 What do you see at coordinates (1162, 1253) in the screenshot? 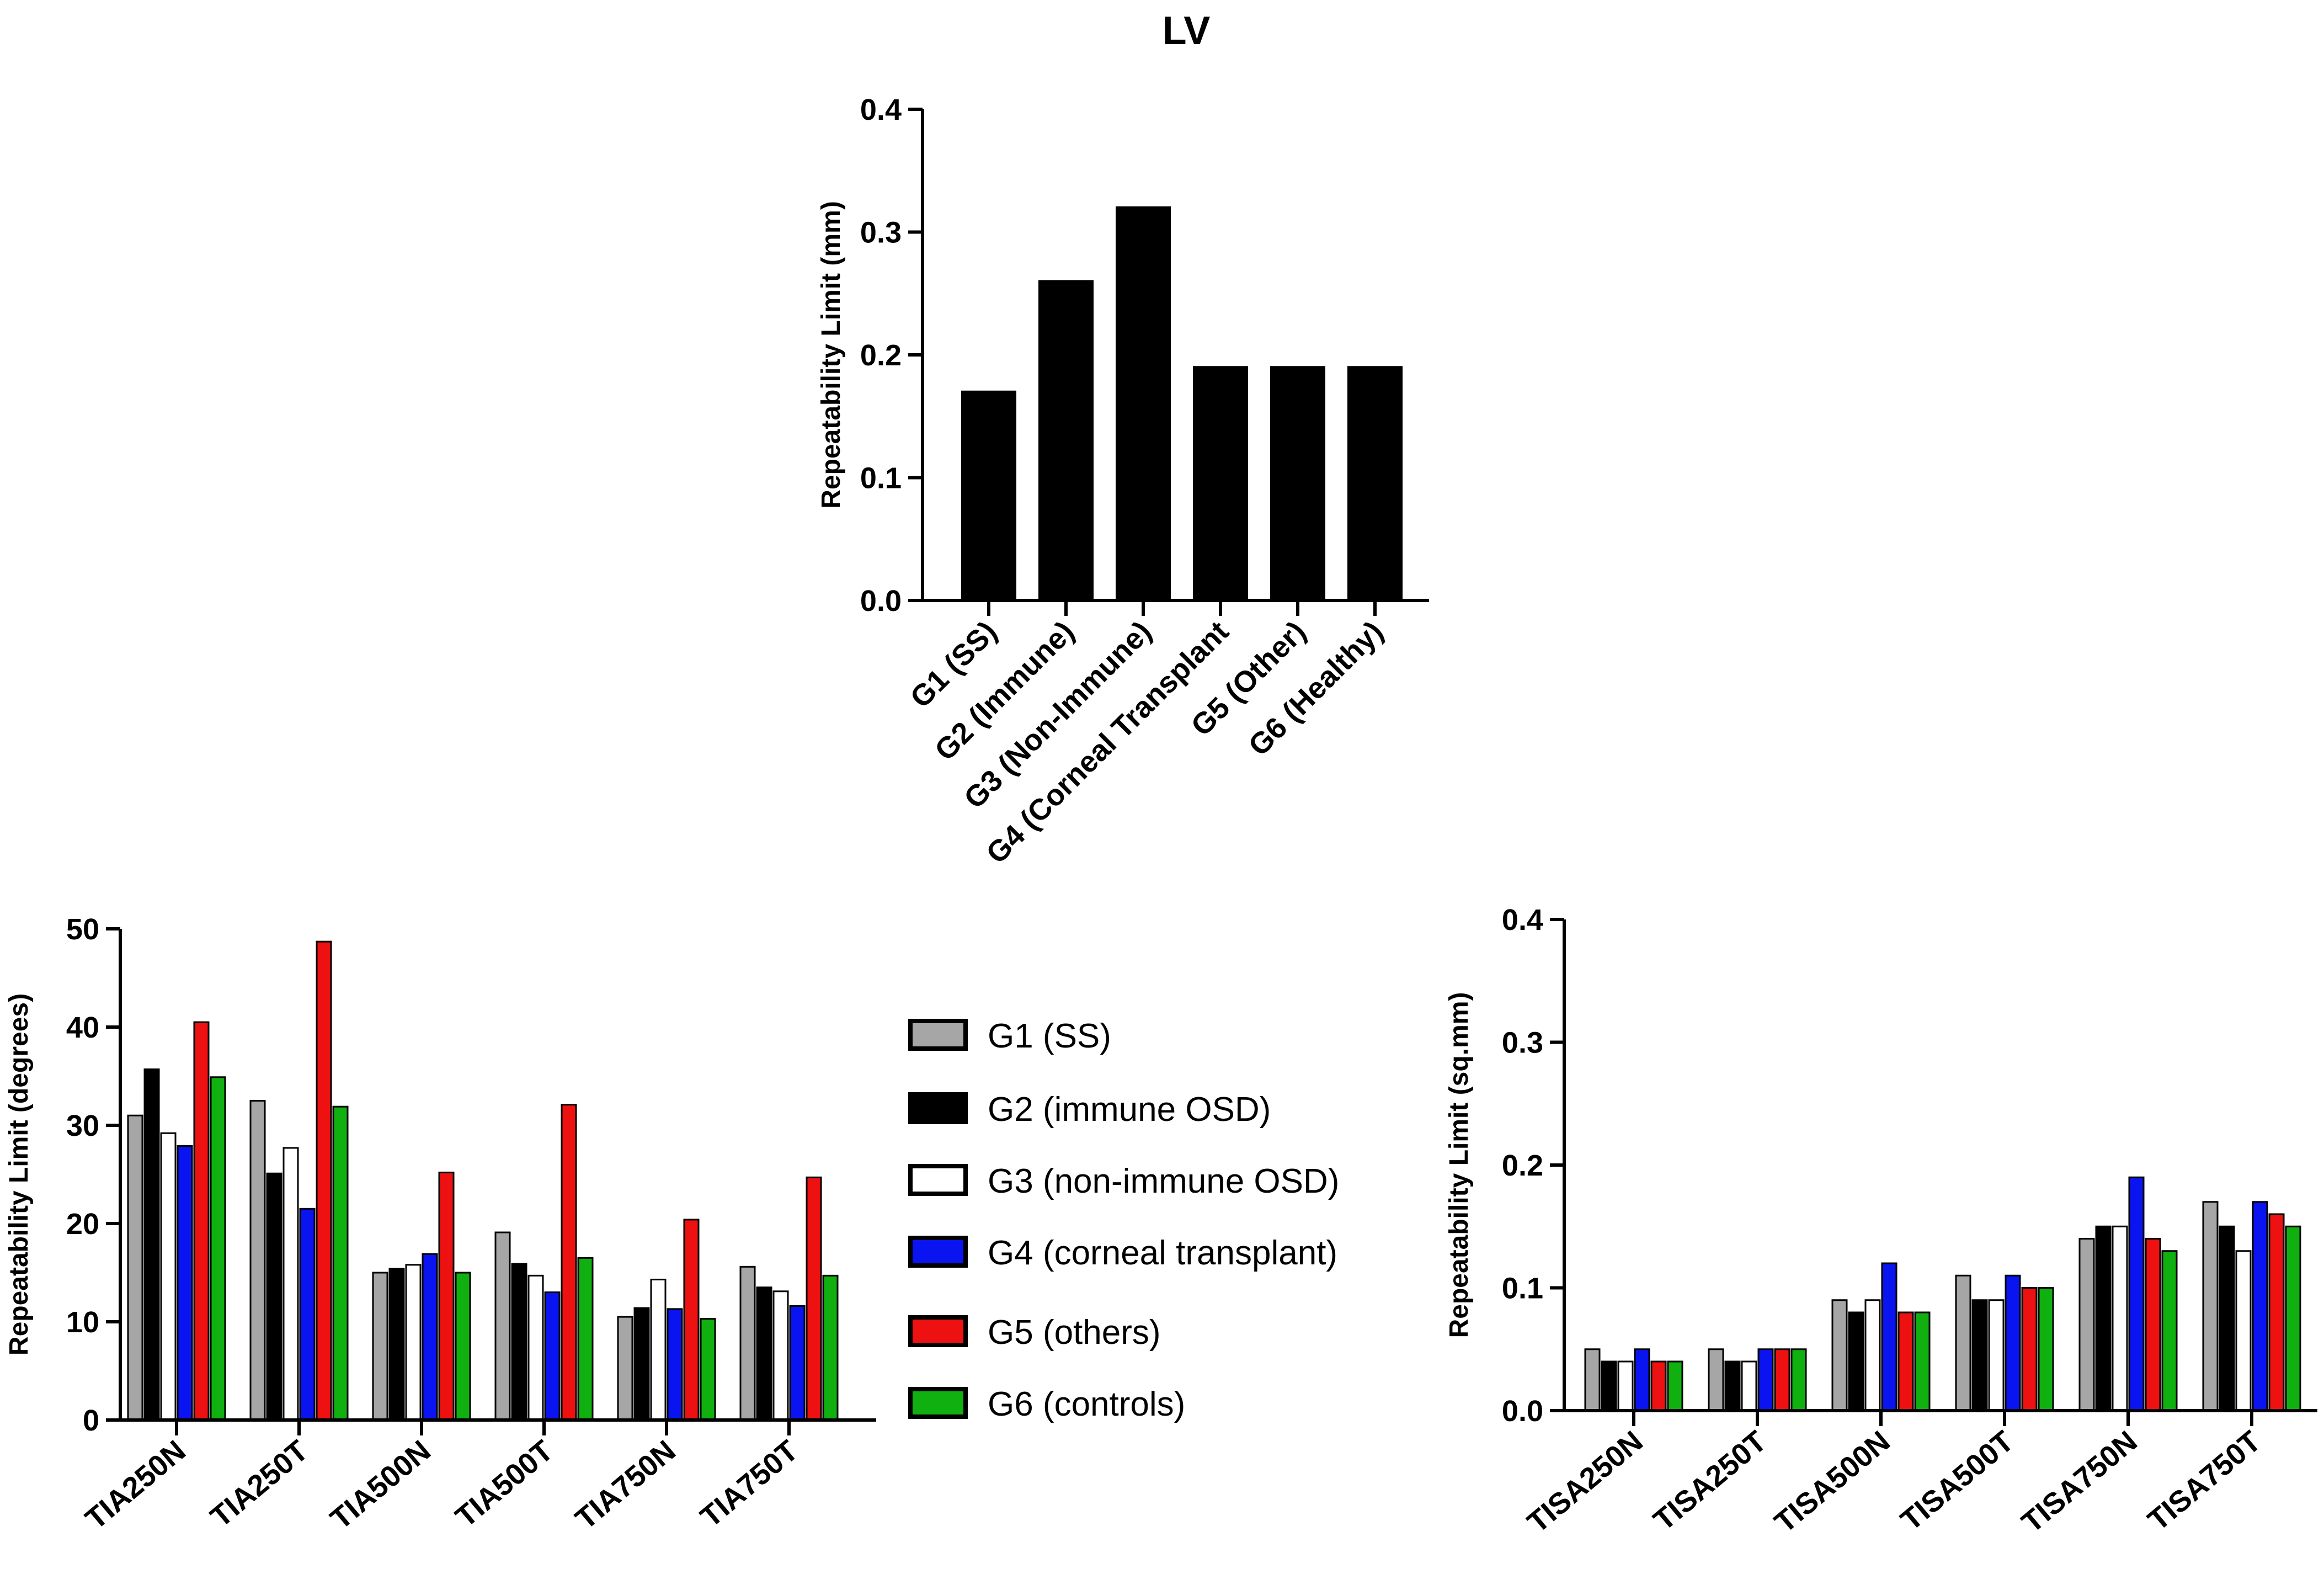
I see `legend-label: G4 (corneal transplant)` at bounding box center [1162, 1253].